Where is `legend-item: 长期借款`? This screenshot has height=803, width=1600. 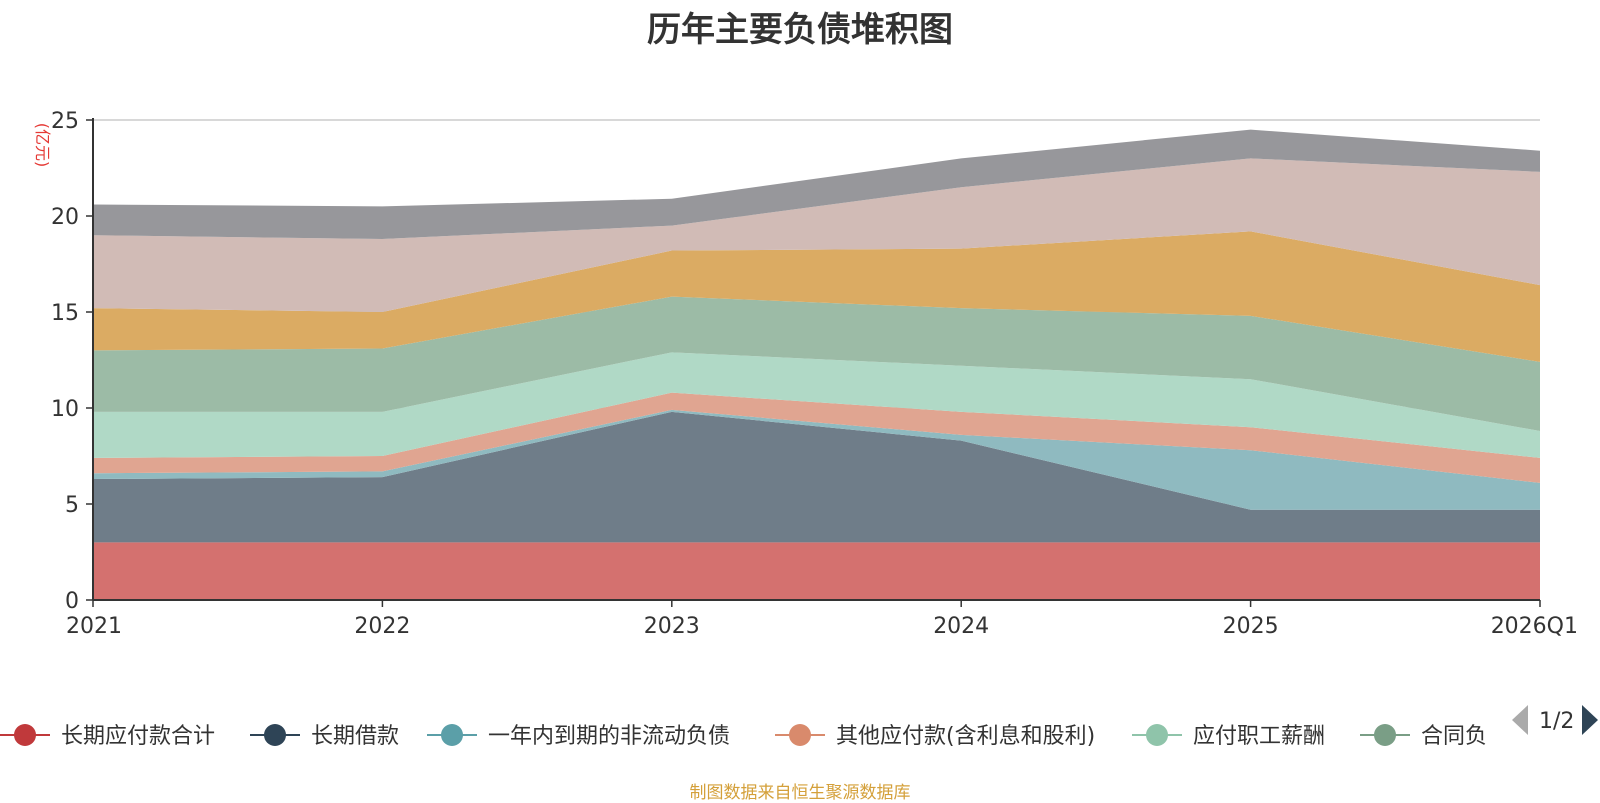
legend-item: 长期借款 is located at coordinates (324, 736).